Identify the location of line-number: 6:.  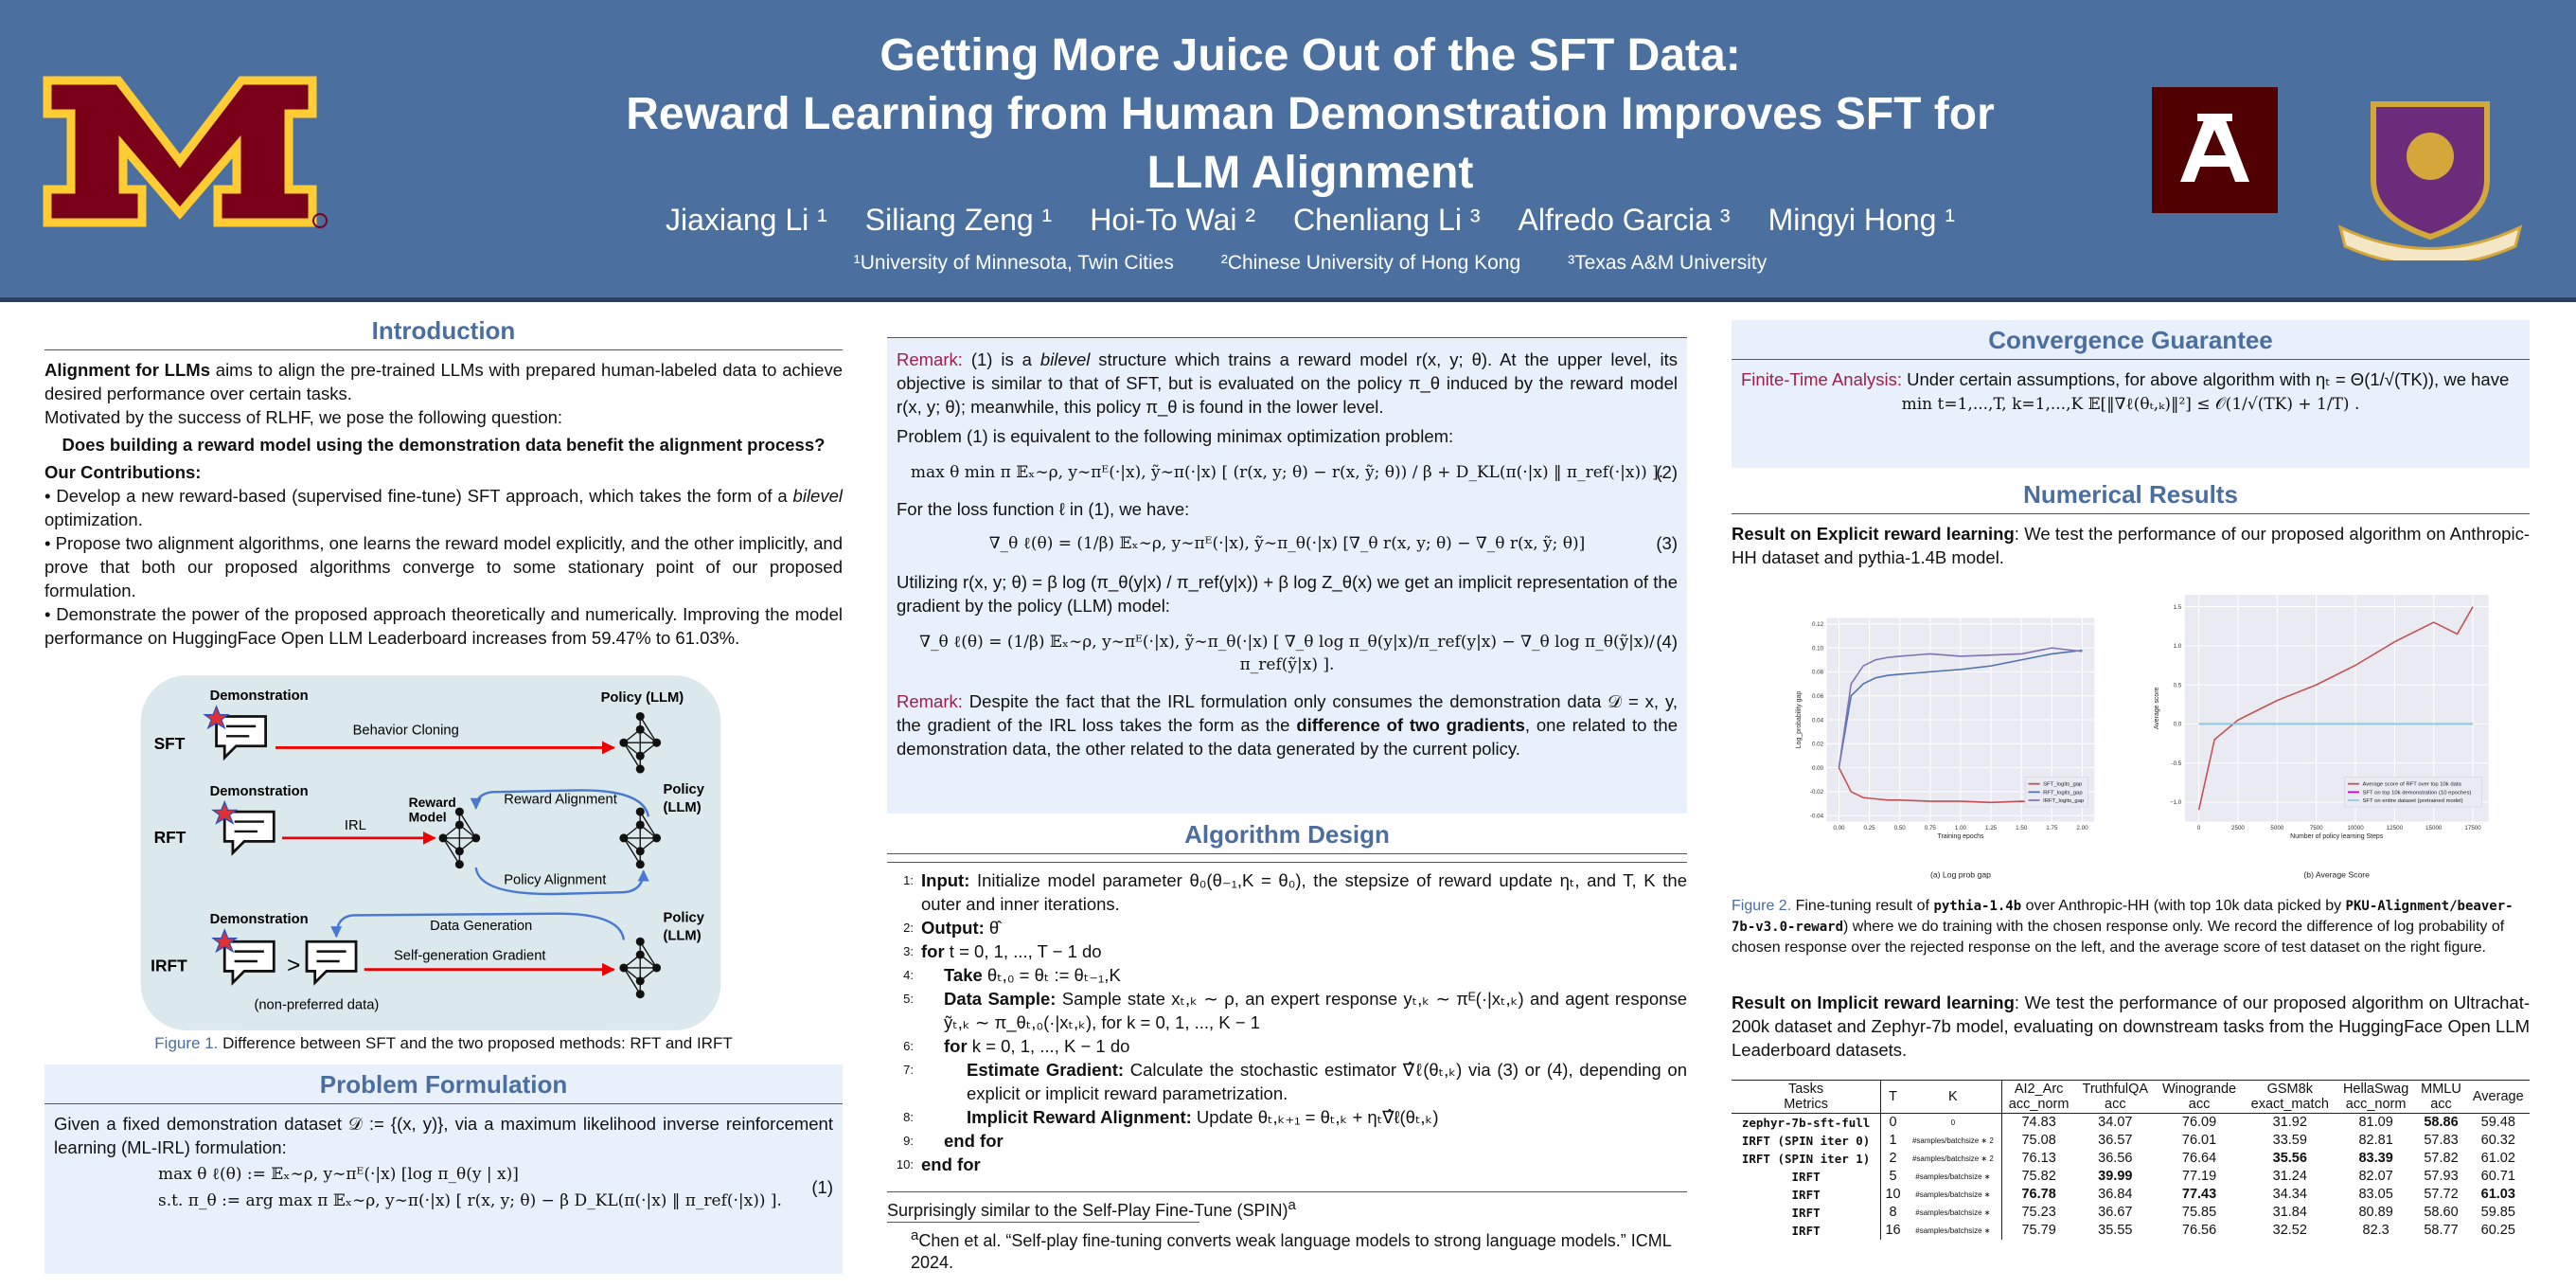
(909, 1046).